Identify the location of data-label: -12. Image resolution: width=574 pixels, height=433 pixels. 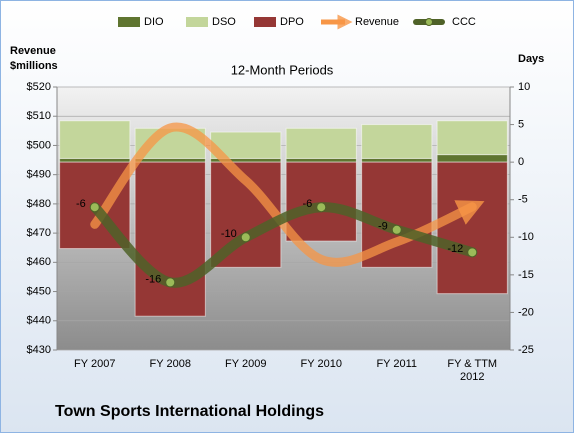
(455, 249).